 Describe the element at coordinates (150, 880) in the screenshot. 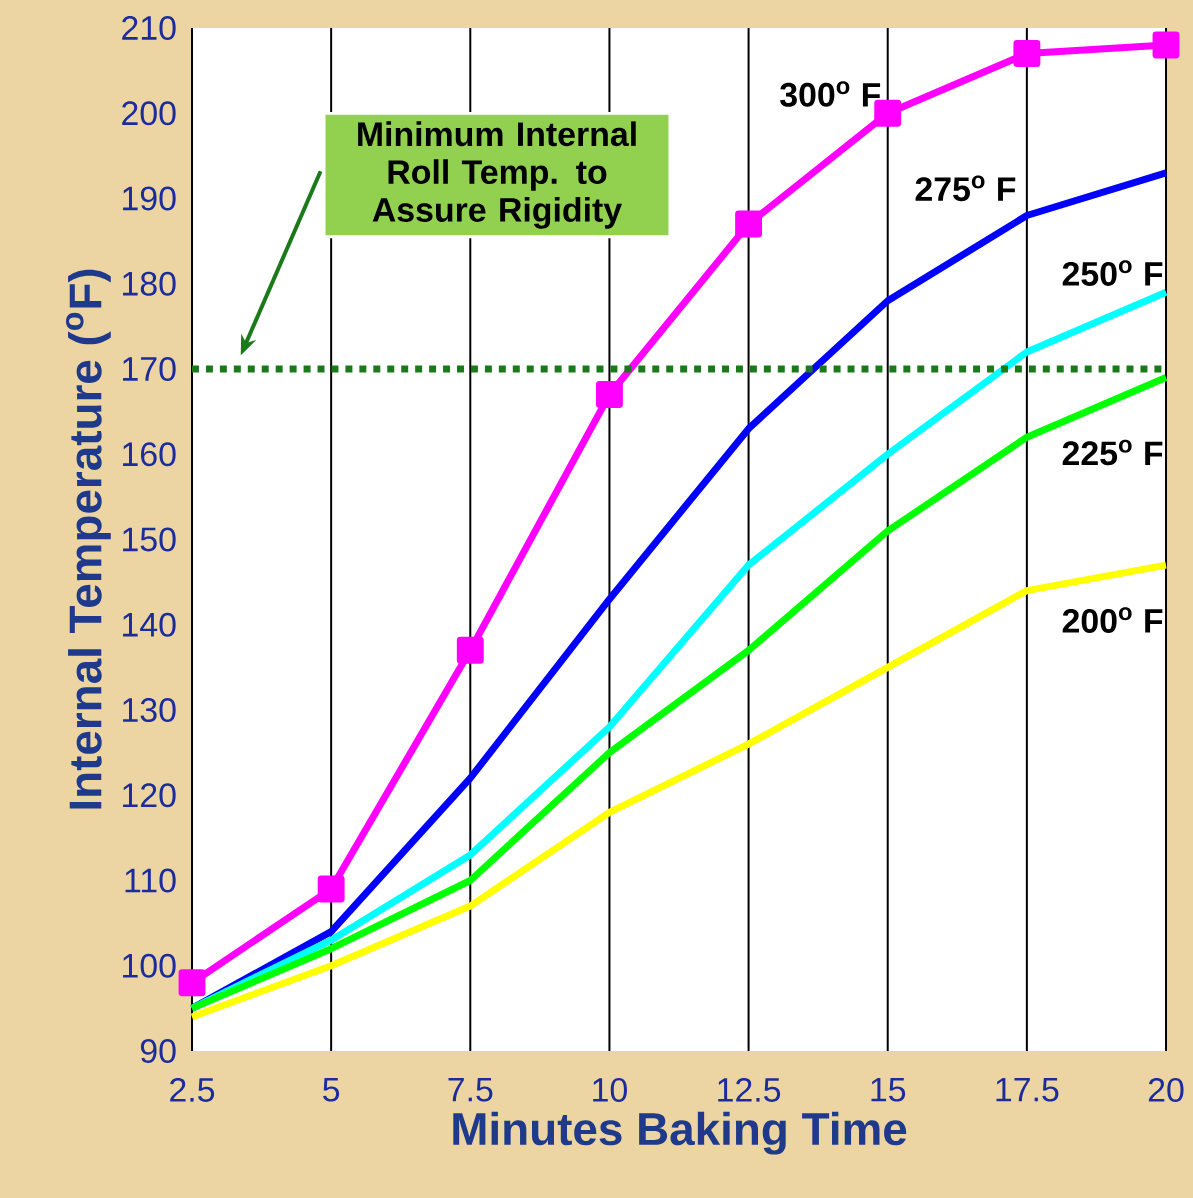

I see `y-tick-label: 110` at that location.